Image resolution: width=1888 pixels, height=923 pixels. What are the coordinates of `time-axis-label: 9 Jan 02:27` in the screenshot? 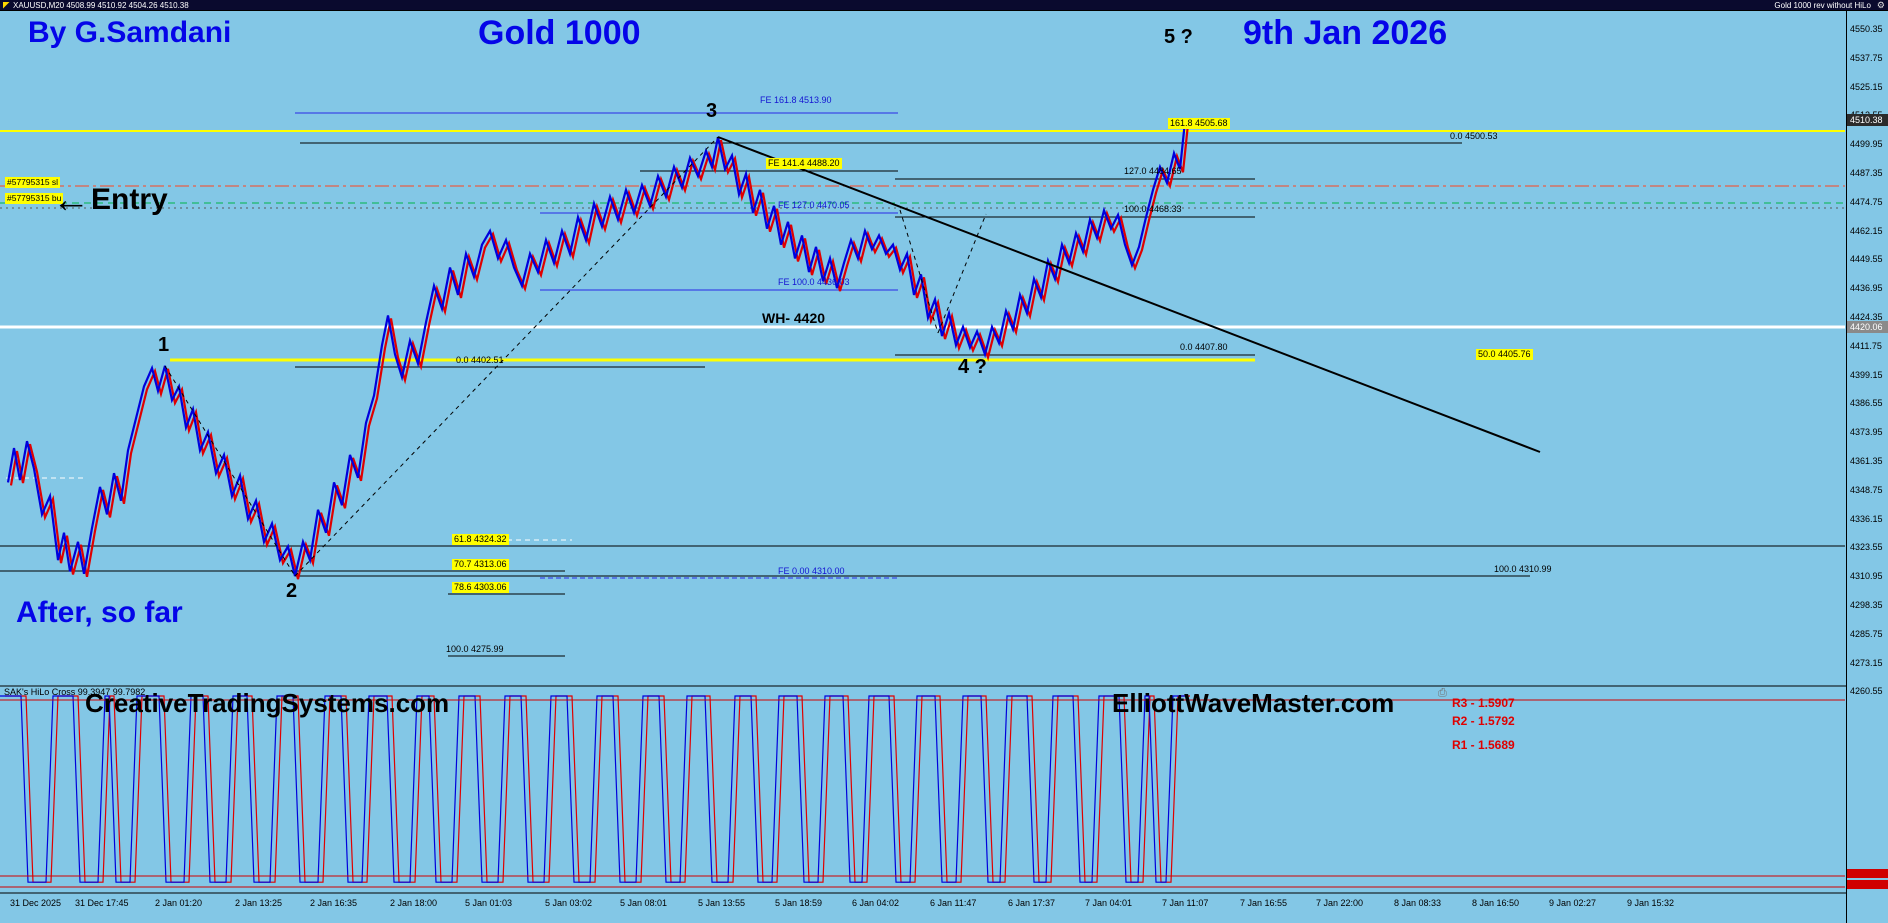 It's located at (1573, 903).